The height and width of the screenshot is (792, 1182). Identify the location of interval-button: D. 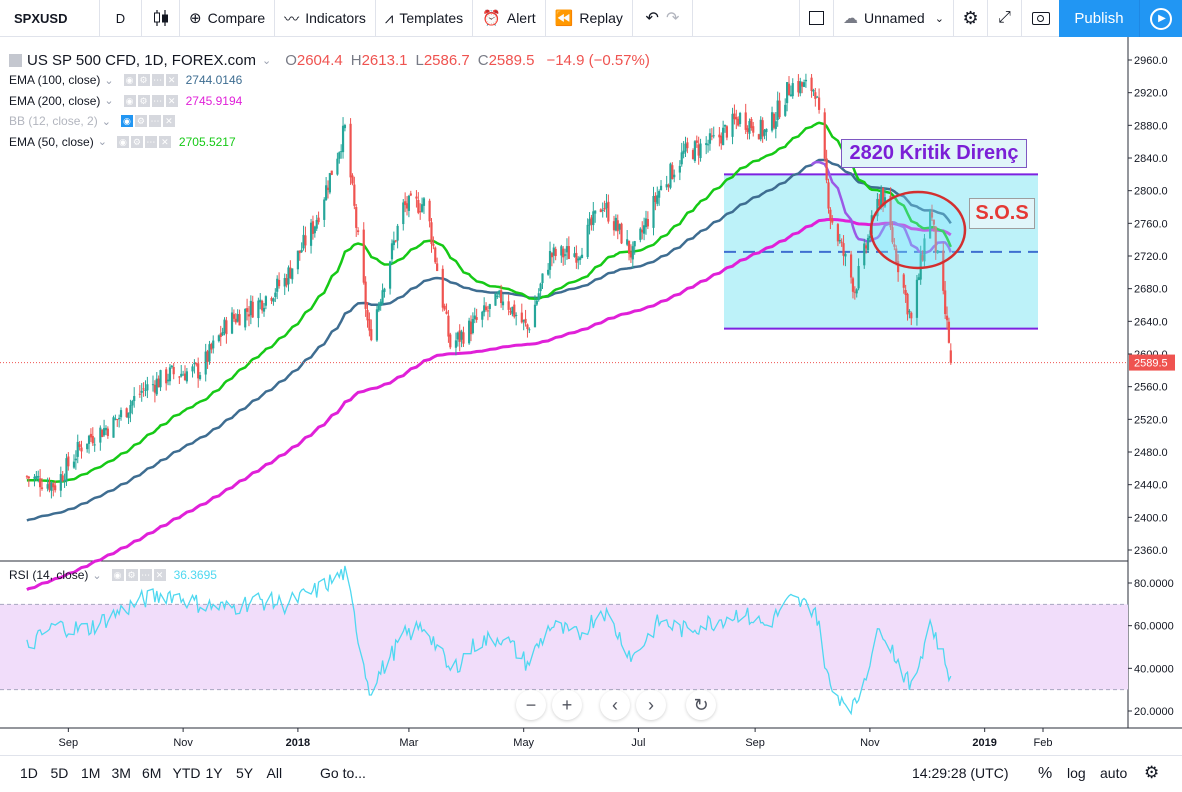
(121, 18).